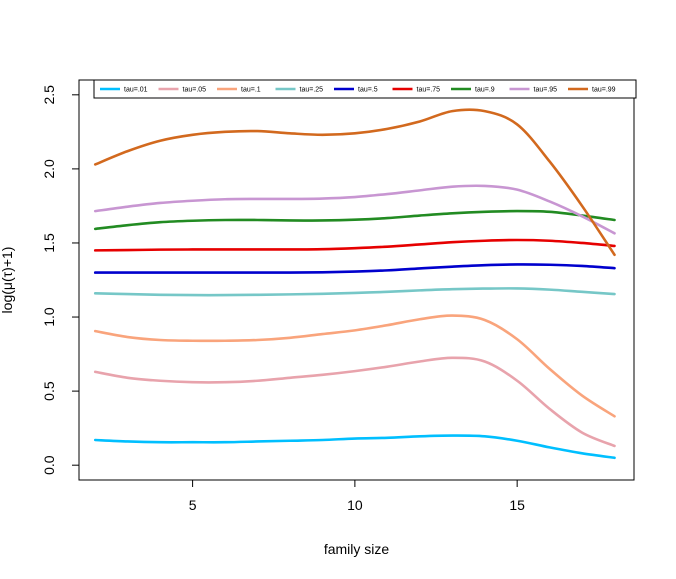 The image size is (676, 579). What do you see at coordinates (354, 292) in the screenshot?
I see `series-line-tau25` at bounding box center [354, 292].